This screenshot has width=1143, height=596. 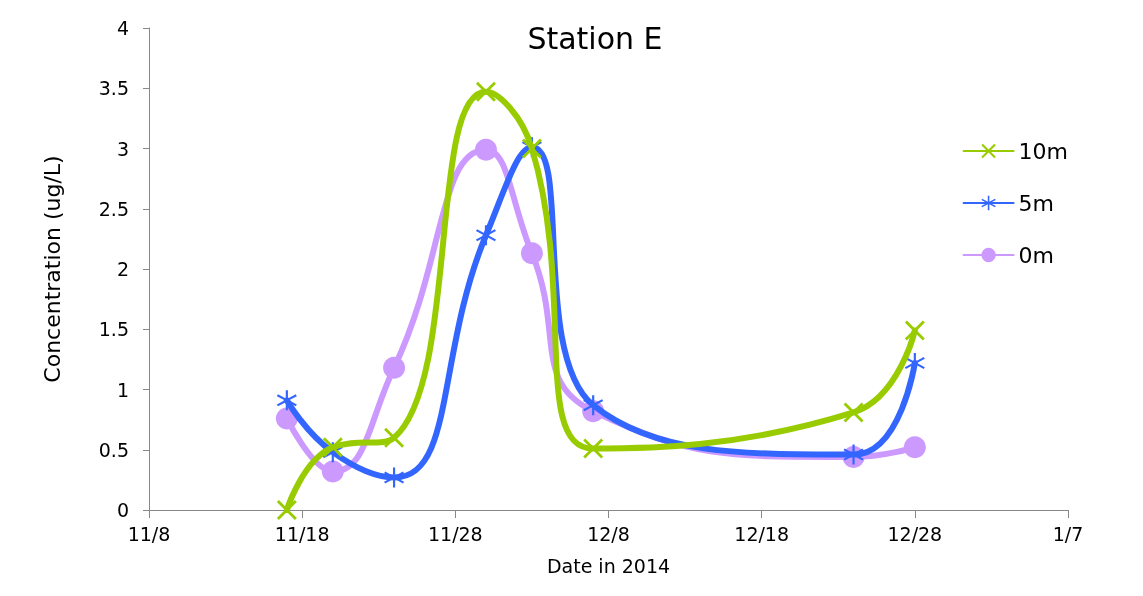 What do you see at coordinates (113, 329) in the screenshot?
I see `y-tick-label: 1.5` at bounding box center [113, 329].